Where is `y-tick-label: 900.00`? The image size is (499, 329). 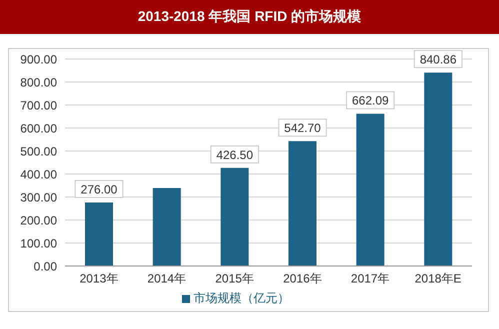 y-tick-label: 900.00 is located at coordinates (39, 59).